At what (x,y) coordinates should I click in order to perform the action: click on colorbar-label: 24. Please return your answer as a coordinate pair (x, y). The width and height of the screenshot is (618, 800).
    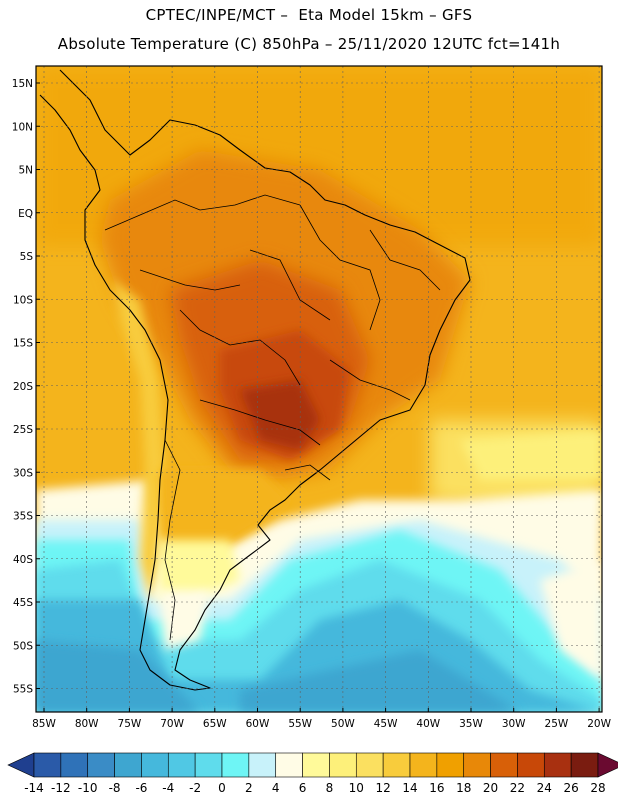
    Looking at the image, I should click on (544, 788).